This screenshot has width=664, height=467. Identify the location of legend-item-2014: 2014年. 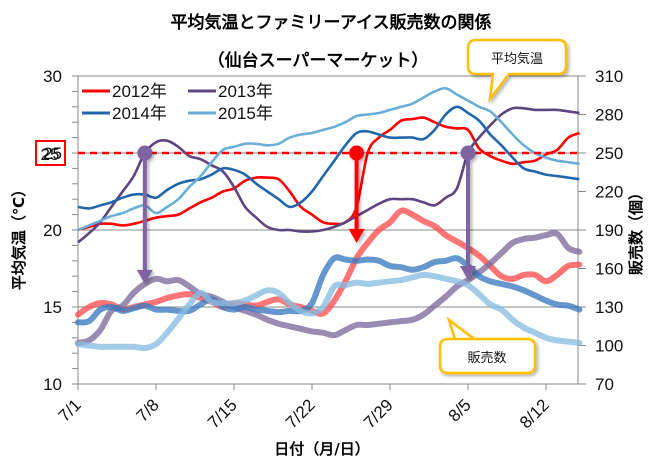
(124, 113).